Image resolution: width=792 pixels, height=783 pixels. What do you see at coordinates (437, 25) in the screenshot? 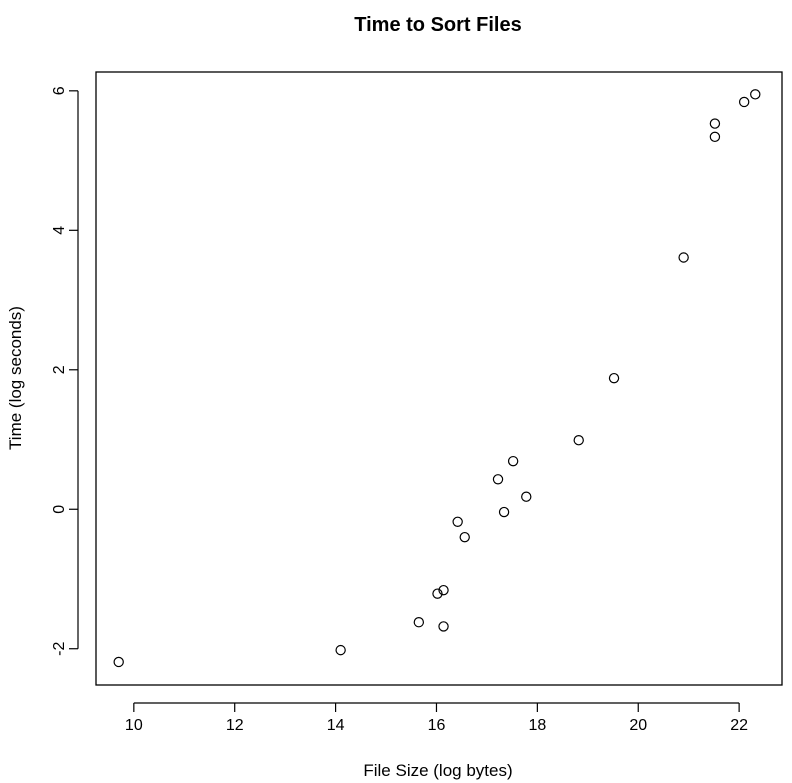
I see `chart-title: Time to Sort Files` at bounding box center [437, 25].